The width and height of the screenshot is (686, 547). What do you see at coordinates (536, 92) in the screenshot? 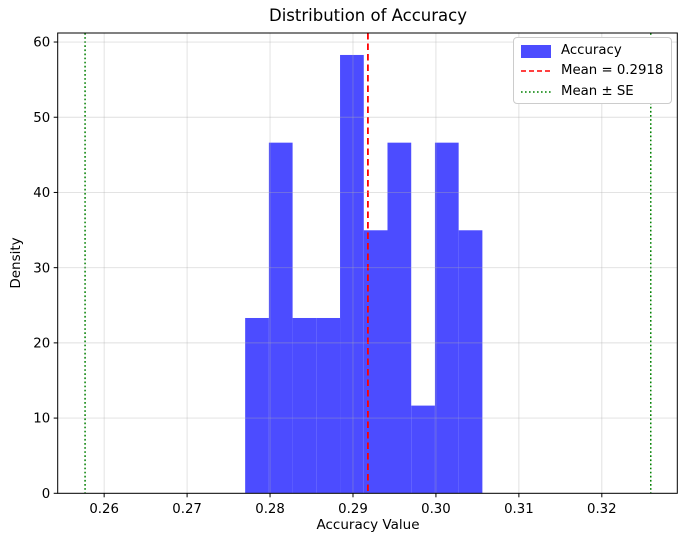
I see `legend-dotted-swatch-icon` at bounding box center [536, 92].